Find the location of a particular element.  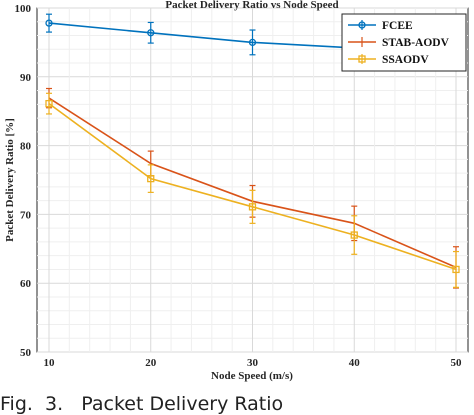

y-tick-label: 70 is located at coordinates (26, 215).